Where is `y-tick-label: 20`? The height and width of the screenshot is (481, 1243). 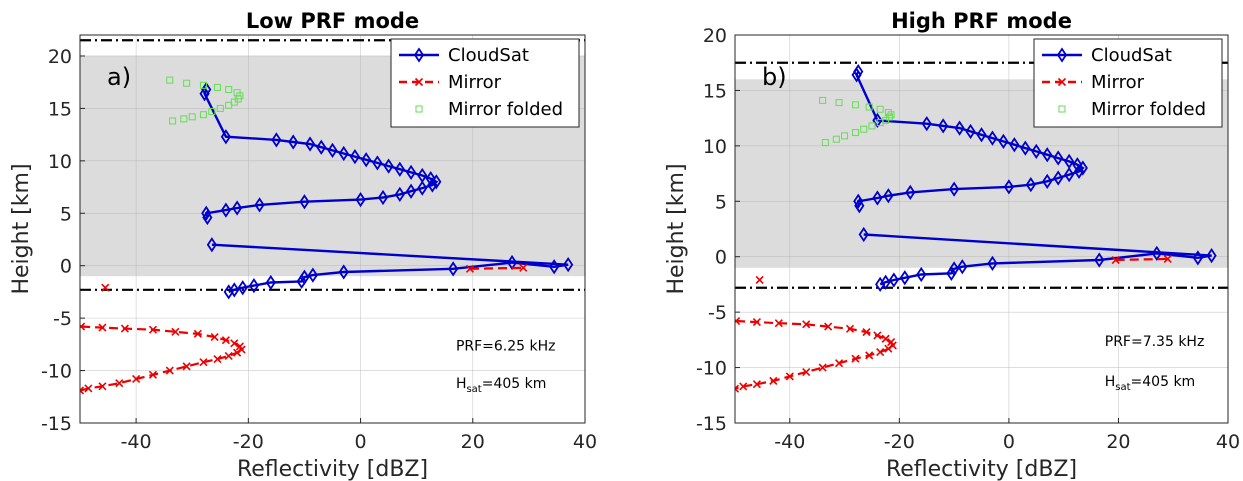 y-tick-label: 20 is located at coordinates (60, 57).